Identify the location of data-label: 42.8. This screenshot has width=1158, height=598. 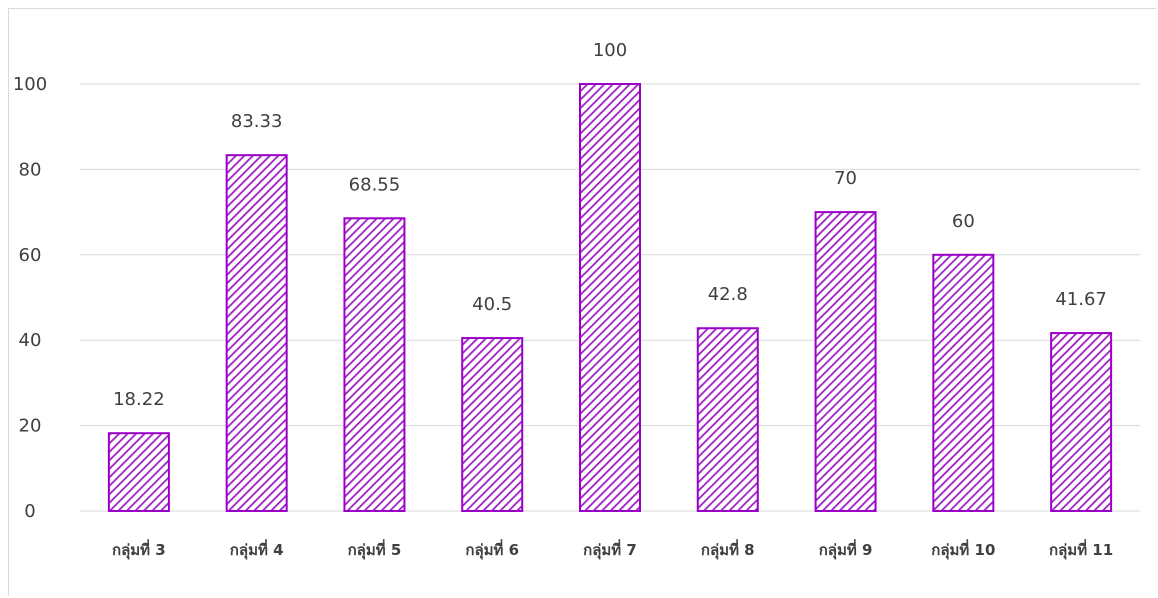
(728, 294).